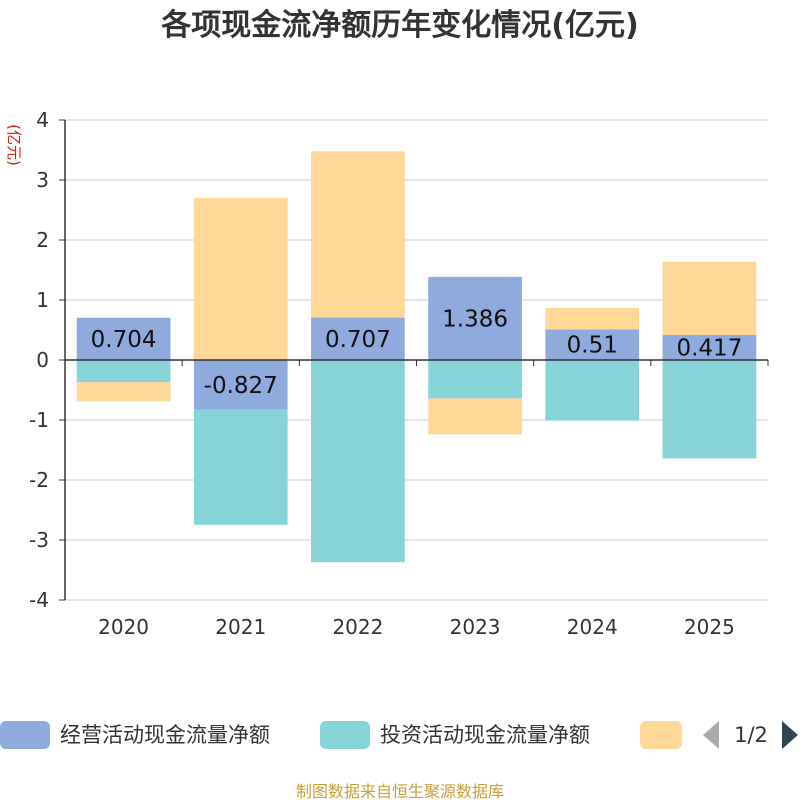 The height and width of the screenshot is (800, 800). What do you see at coordinates (165, 735) in the screenshot?
I see `legend-label-operating: 经营活动现金流量净额` at bounding box center [165, 735].